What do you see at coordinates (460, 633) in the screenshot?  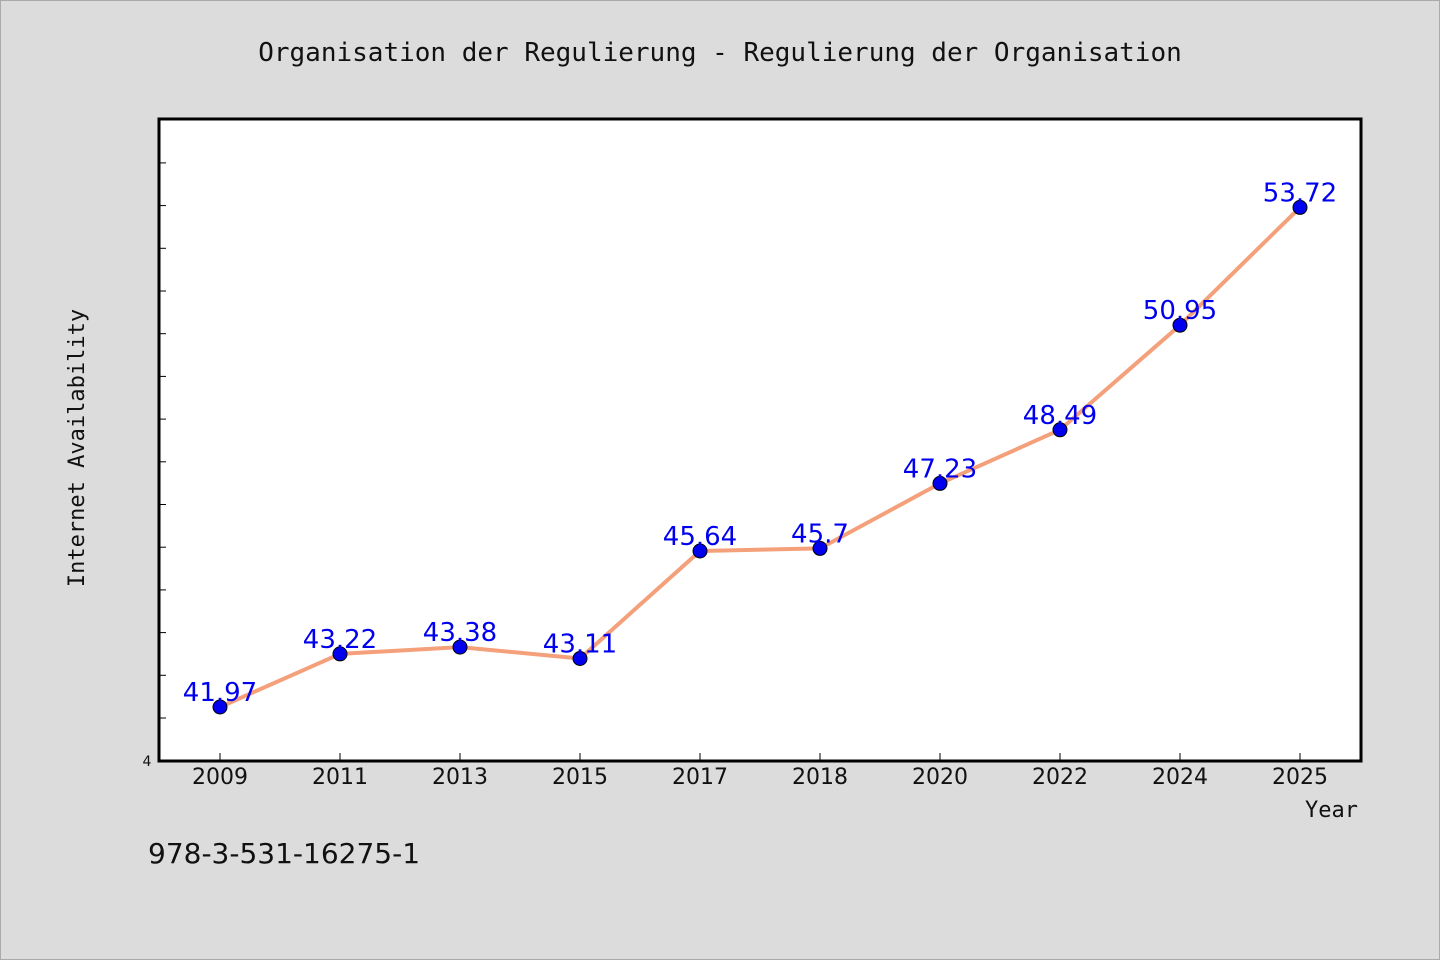 I see `data-label: 43.38` at bounding box center [460, 633].